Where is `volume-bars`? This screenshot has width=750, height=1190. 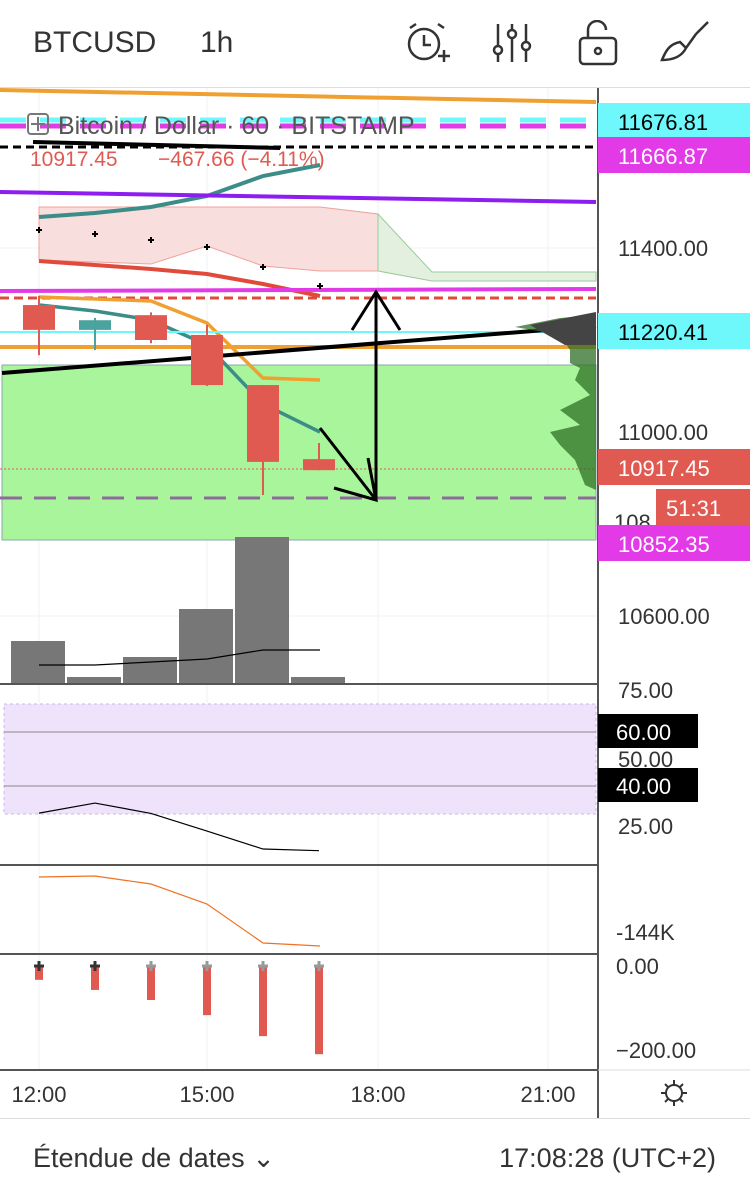 volume-bars is located at coordinates (178, 610).